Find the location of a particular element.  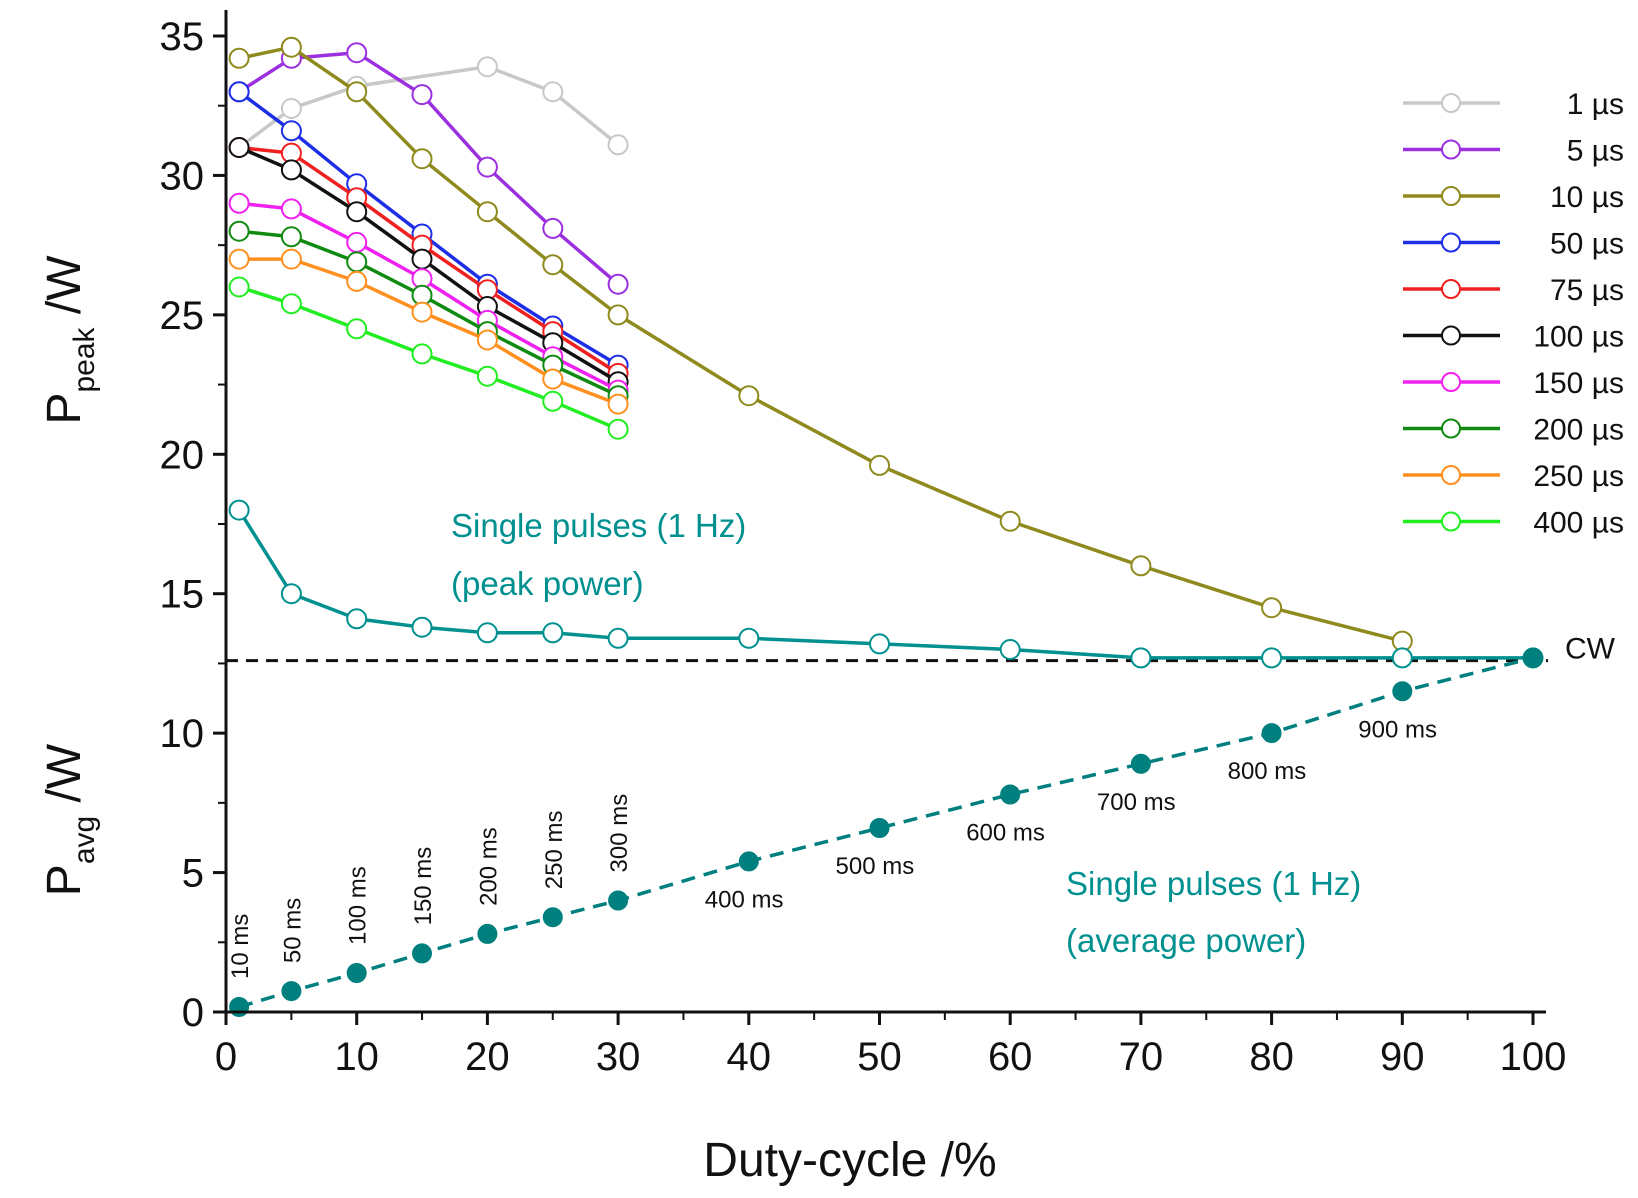

annotation-avg-line1: Single pulses (1 Hz) is located at coordinates (1213, 883).